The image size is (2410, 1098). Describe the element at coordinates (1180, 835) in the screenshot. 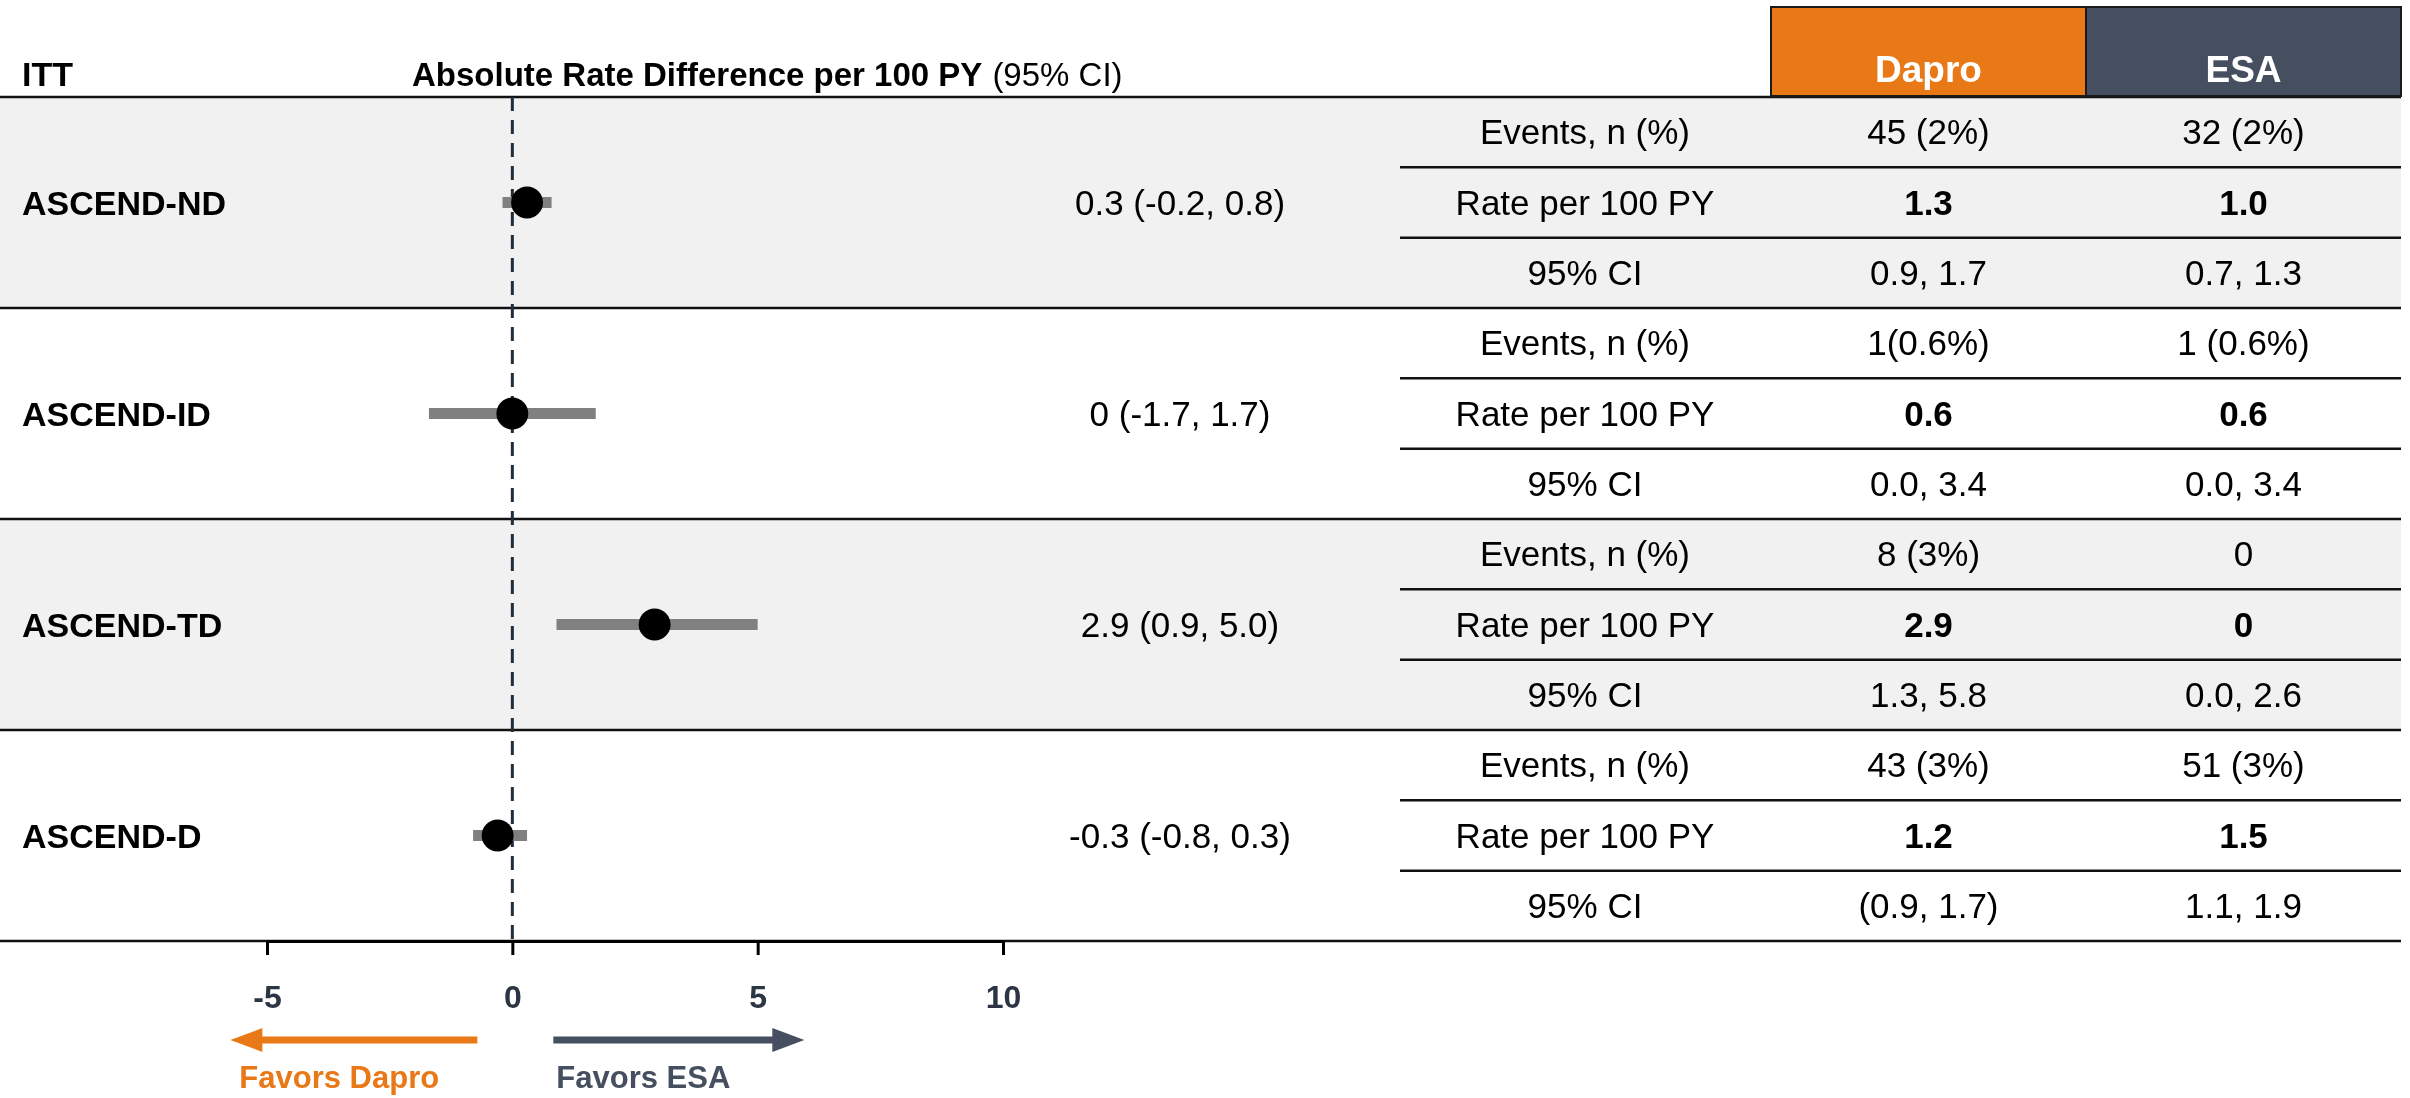

I see `data-label: -0.3 (-0.8, 0.3)` at that location.